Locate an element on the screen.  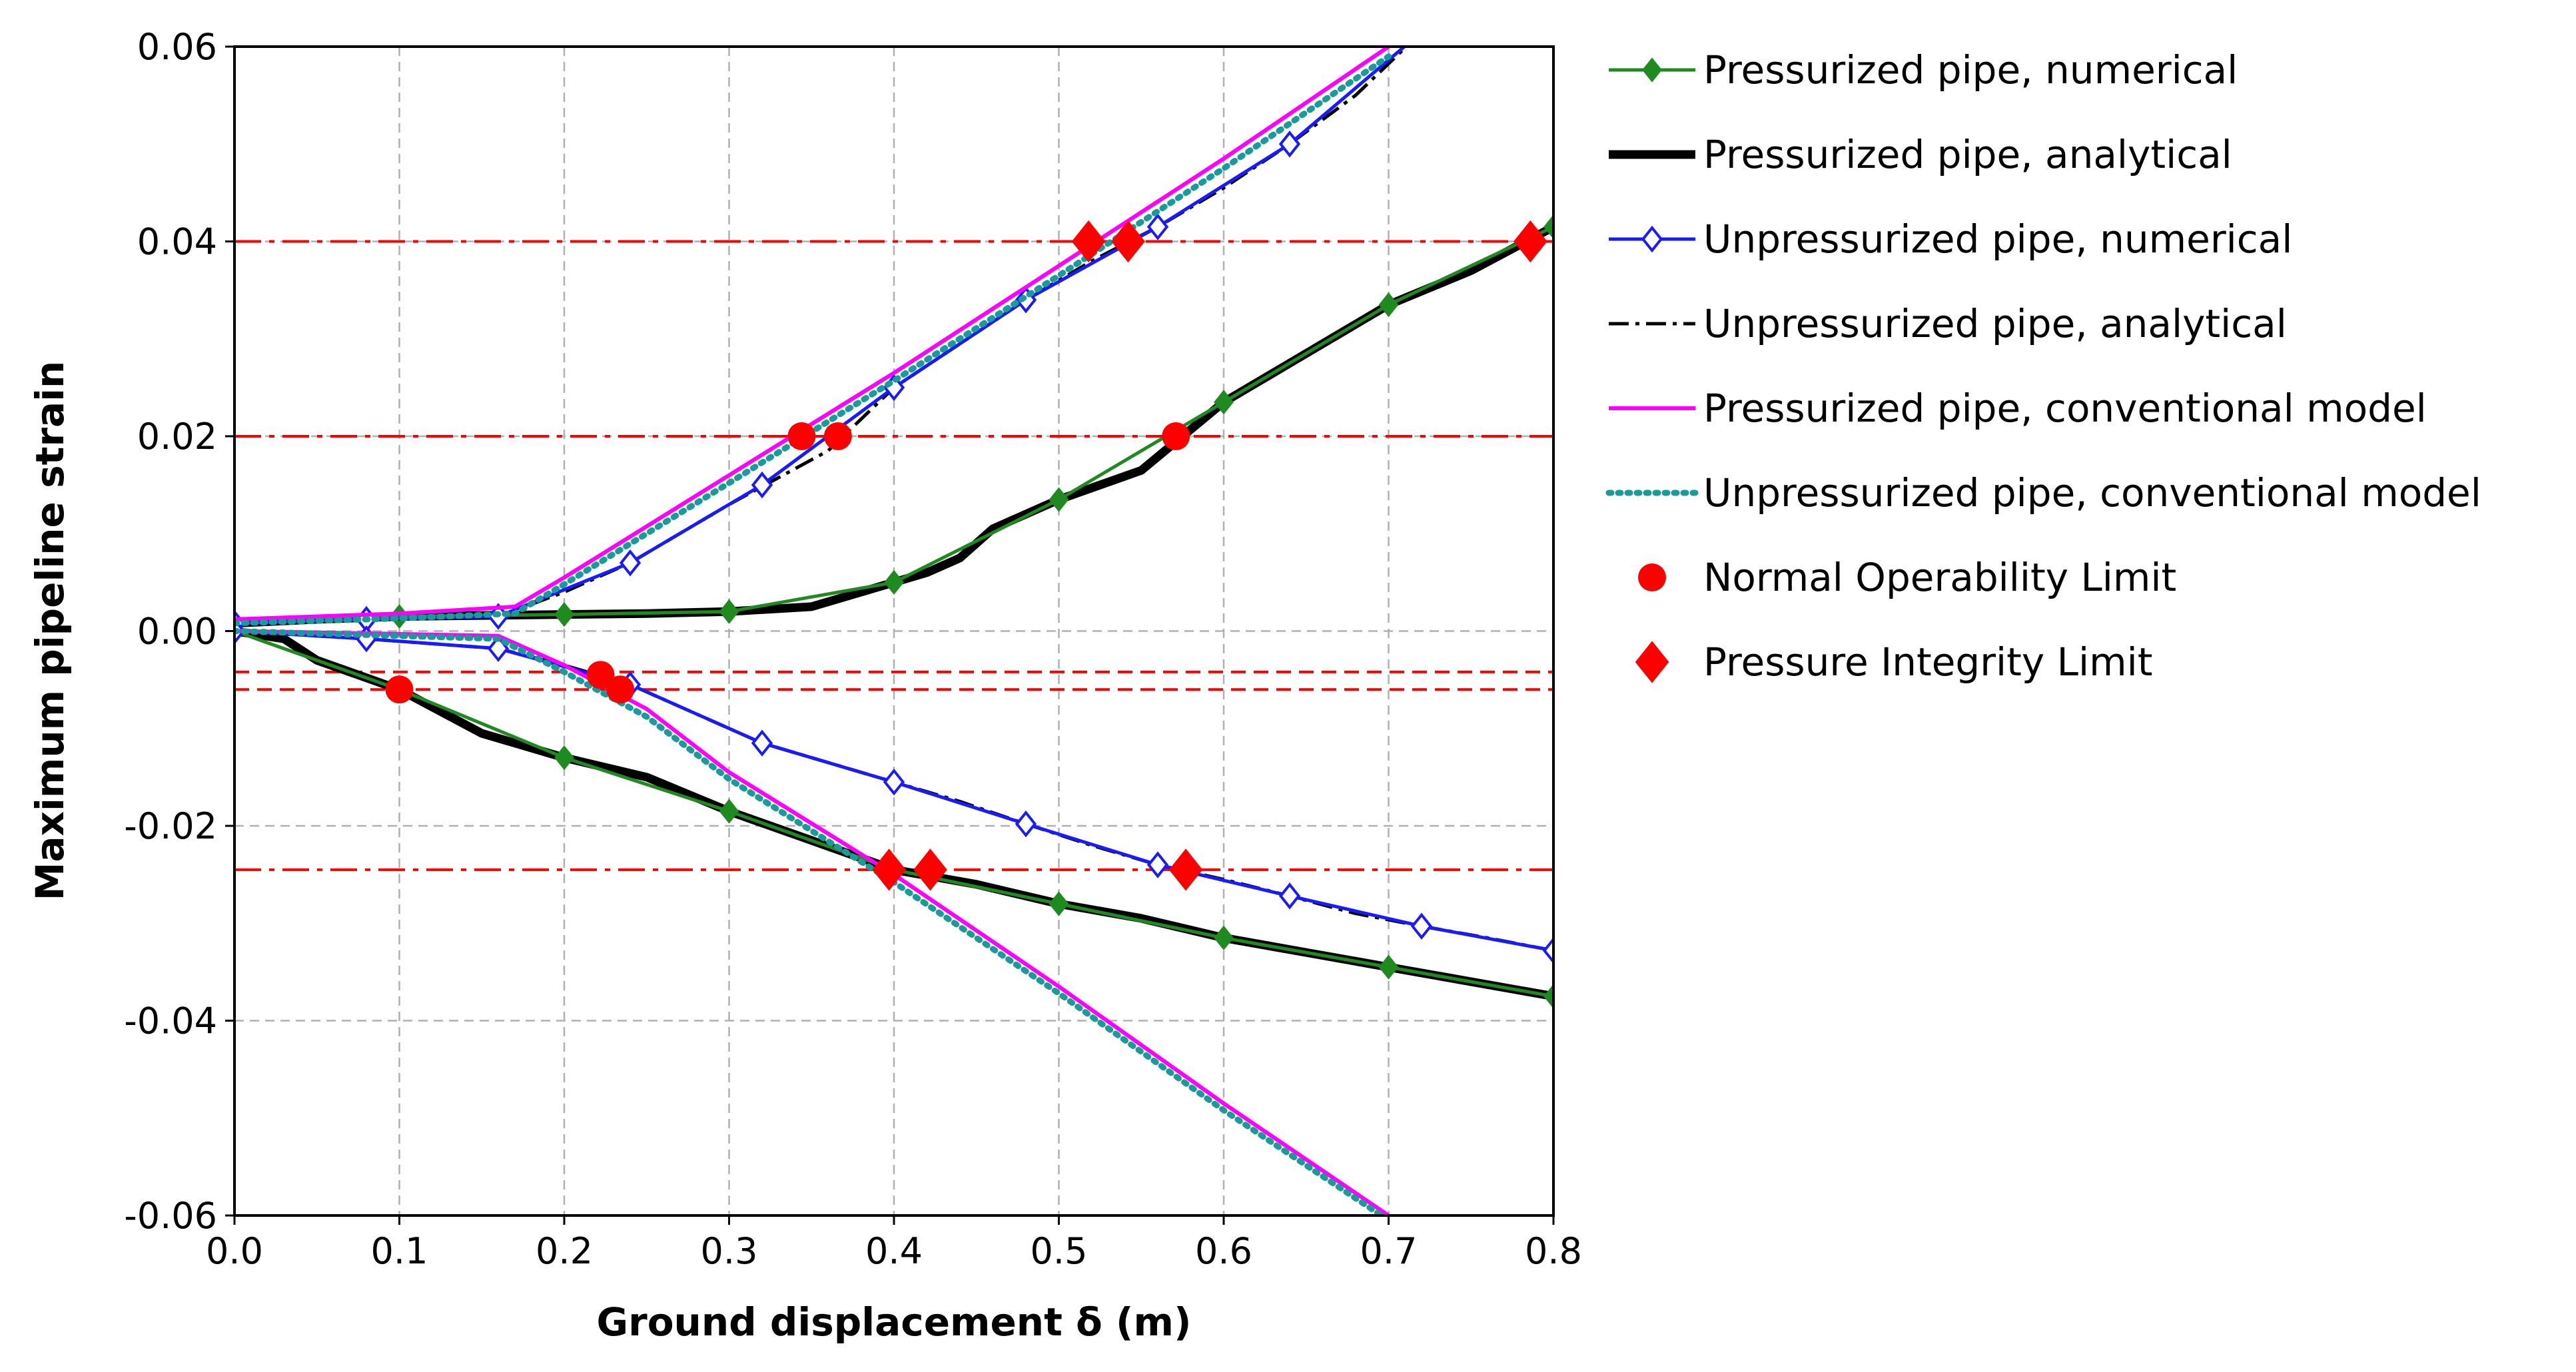
y-ticks: -0.06 -0.04 -0.02 0.00 0.02 0.04 0.06 is located at coordinates (179, 631).